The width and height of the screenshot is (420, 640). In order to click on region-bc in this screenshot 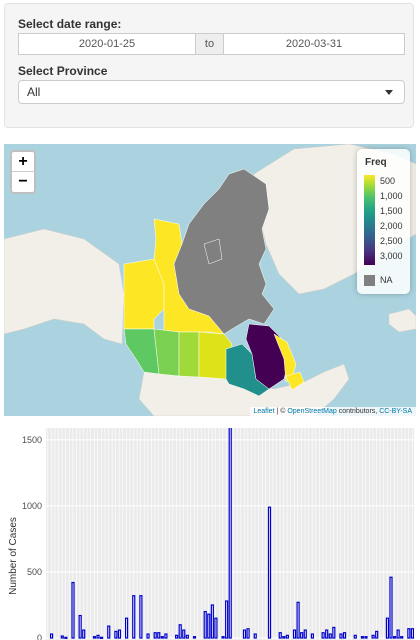, I will do `click(141, 351)`.